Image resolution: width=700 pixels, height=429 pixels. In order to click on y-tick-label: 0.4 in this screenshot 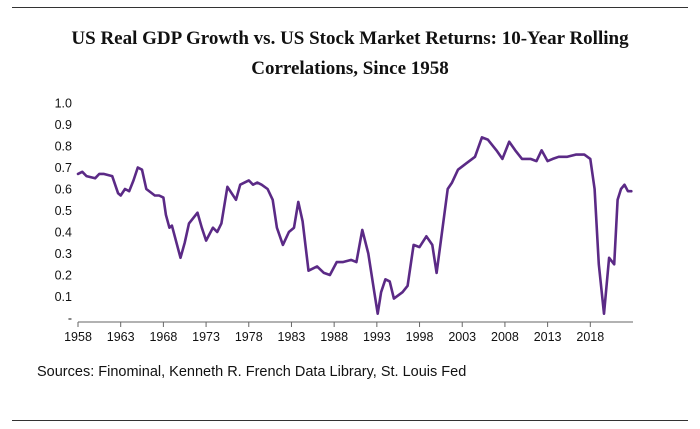, I will do `click(63, 233)`.